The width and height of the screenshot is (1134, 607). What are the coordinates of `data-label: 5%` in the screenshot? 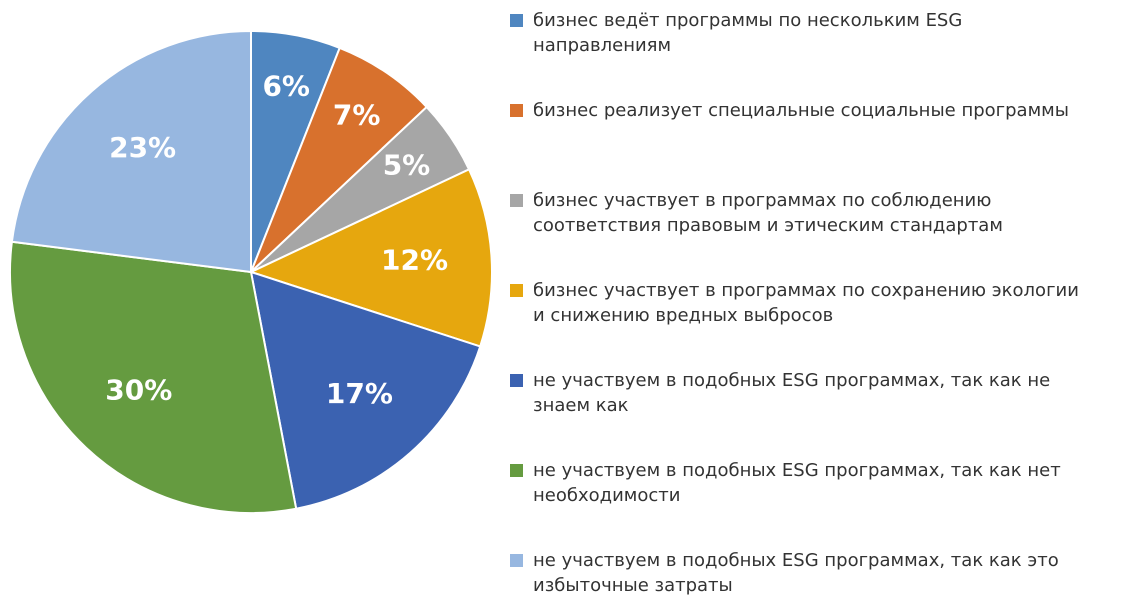 It's located at (407, 164).